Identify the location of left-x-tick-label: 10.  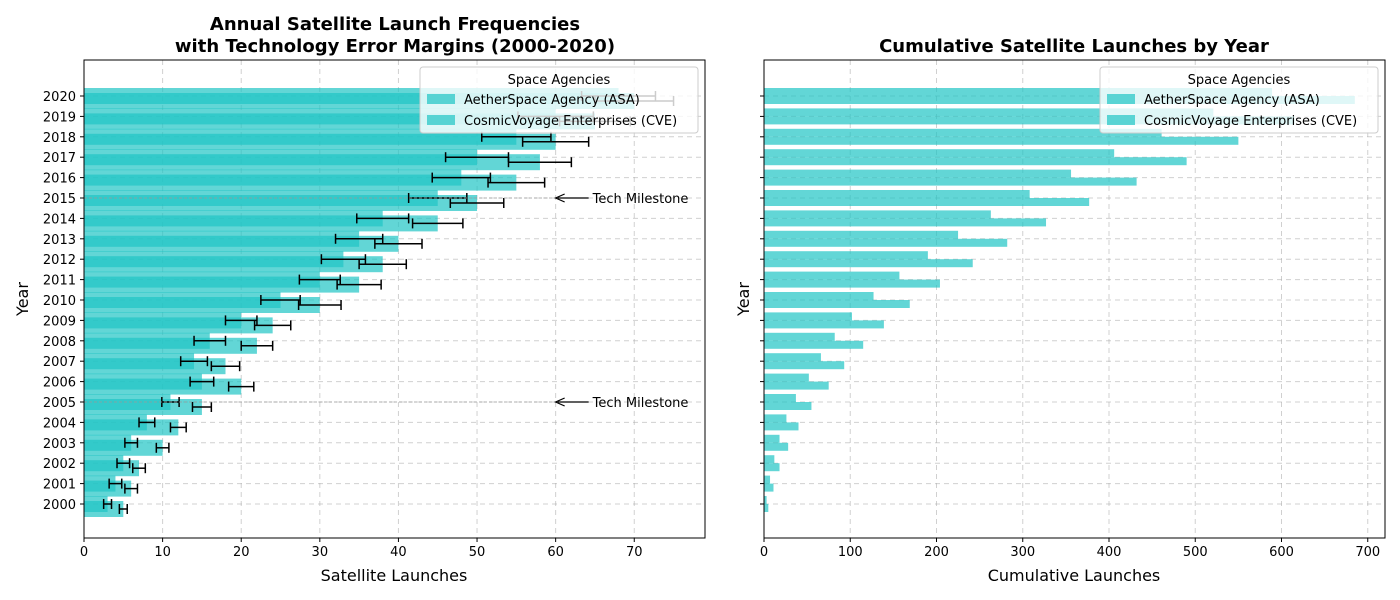
(162, 552).